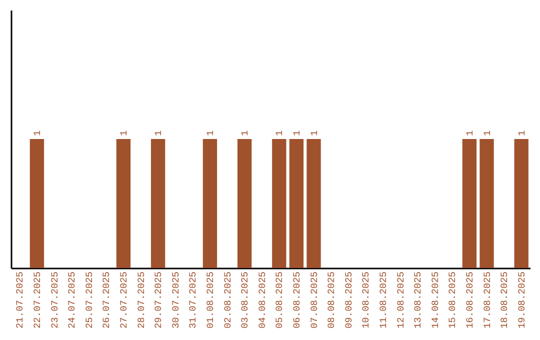  I want to click on x-tick-label: 03.08.2025, so click(245, 300).